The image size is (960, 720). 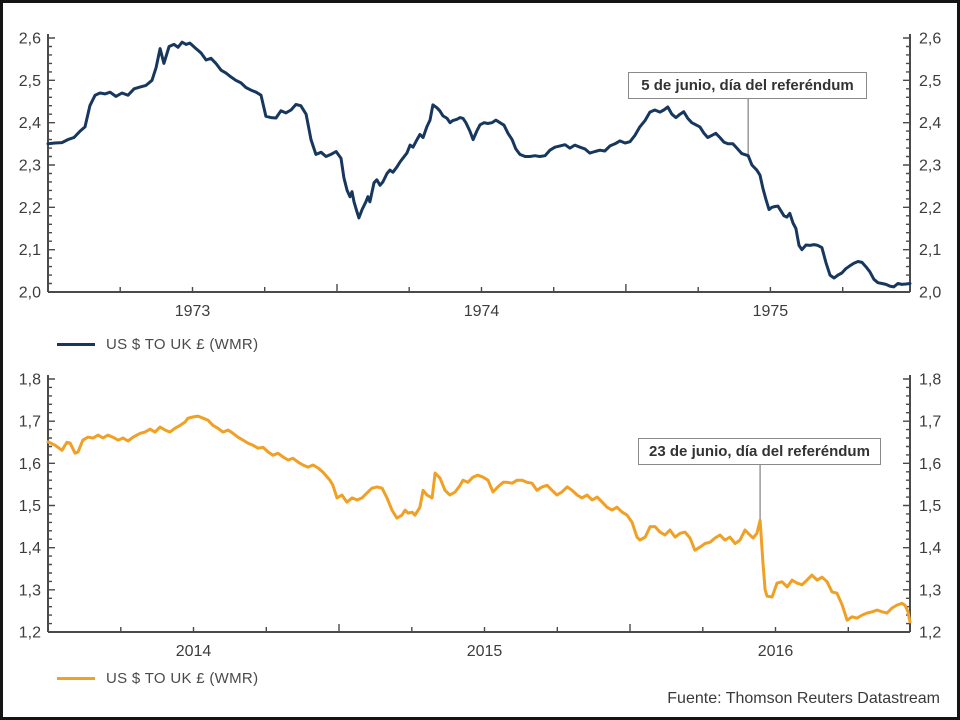 I want to click on legend-top: US $ TO UK £ (WMR), so click(x=158, y=344).